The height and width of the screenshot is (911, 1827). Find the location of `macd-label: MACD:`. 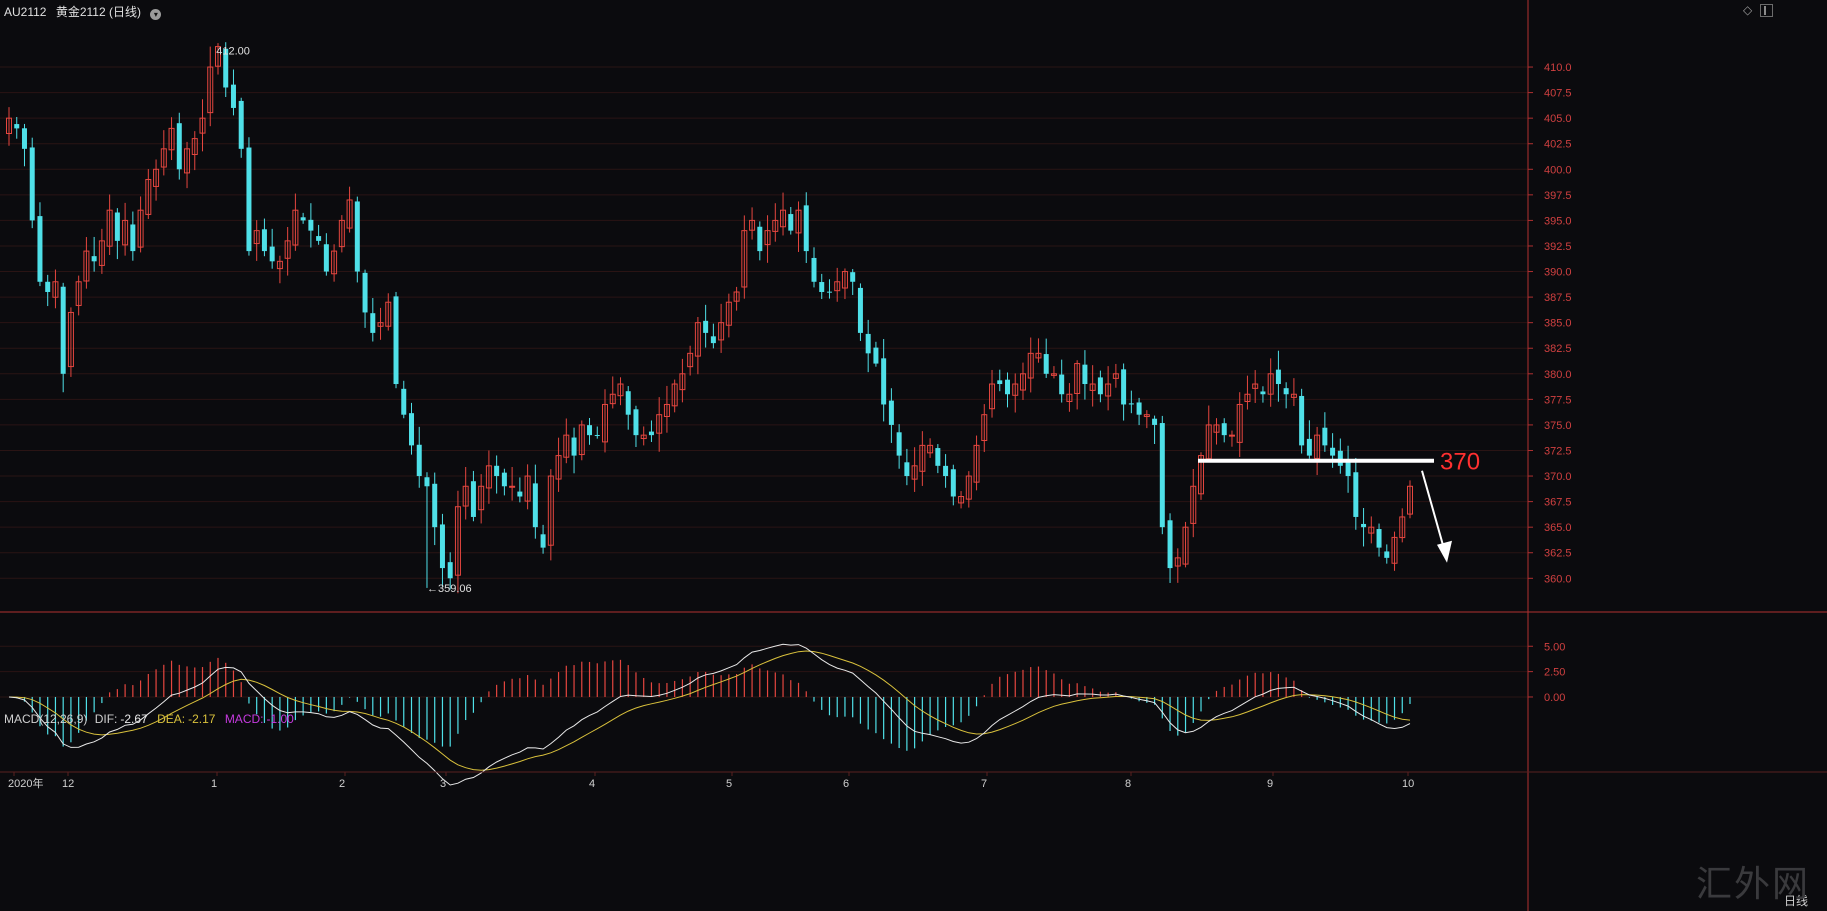

macd-label: MACD: is located at coordinates (244, 719).